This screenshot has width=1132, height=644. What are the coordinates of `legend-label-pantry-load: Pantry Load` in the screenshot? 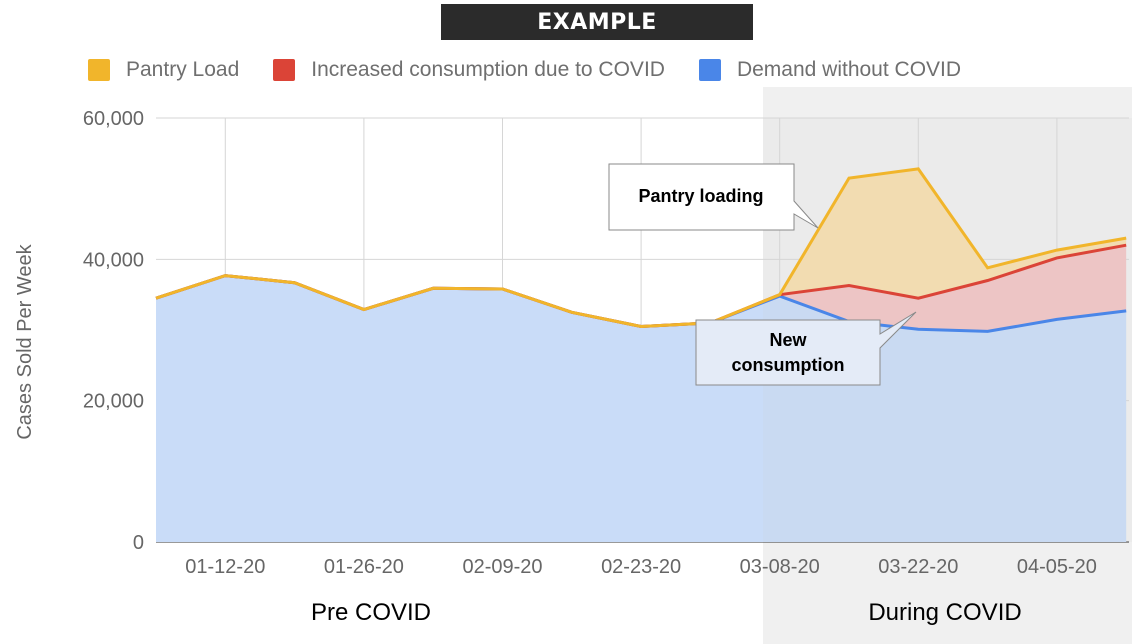 It's located at (183, 69).